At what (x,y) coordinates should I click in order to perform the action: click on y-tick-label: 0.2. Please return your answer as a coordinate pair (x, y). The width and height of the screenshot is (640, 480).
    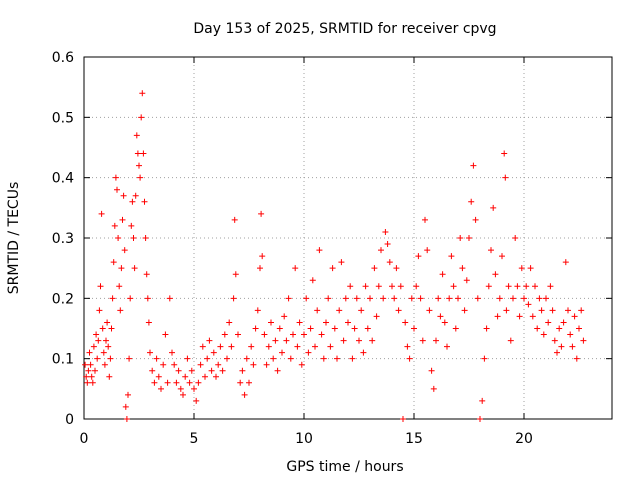
    Looking at the image, I should click on (63, 299).